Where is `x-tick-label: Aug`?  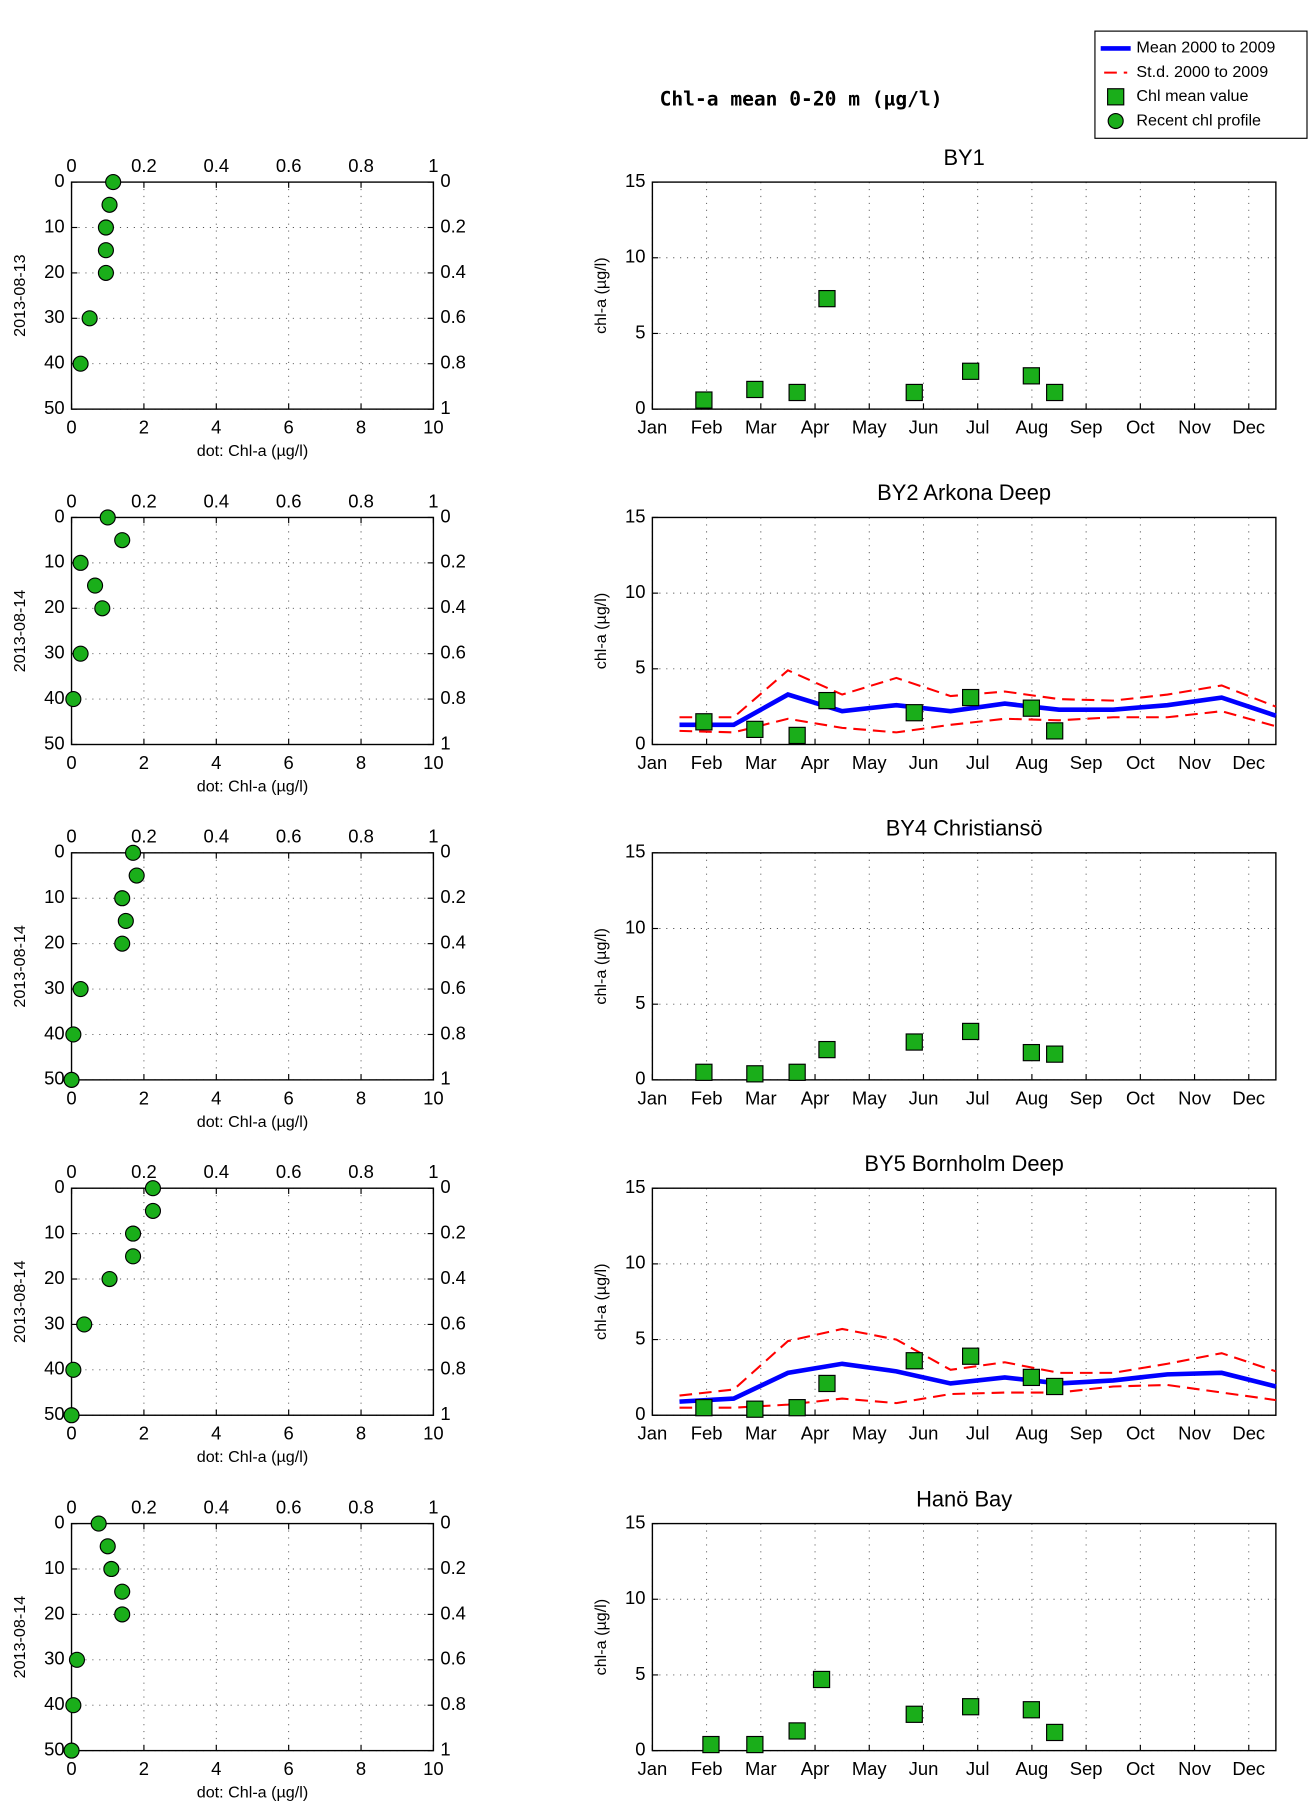
x-tick-label: Aug is located at coordinates (1032, 762).